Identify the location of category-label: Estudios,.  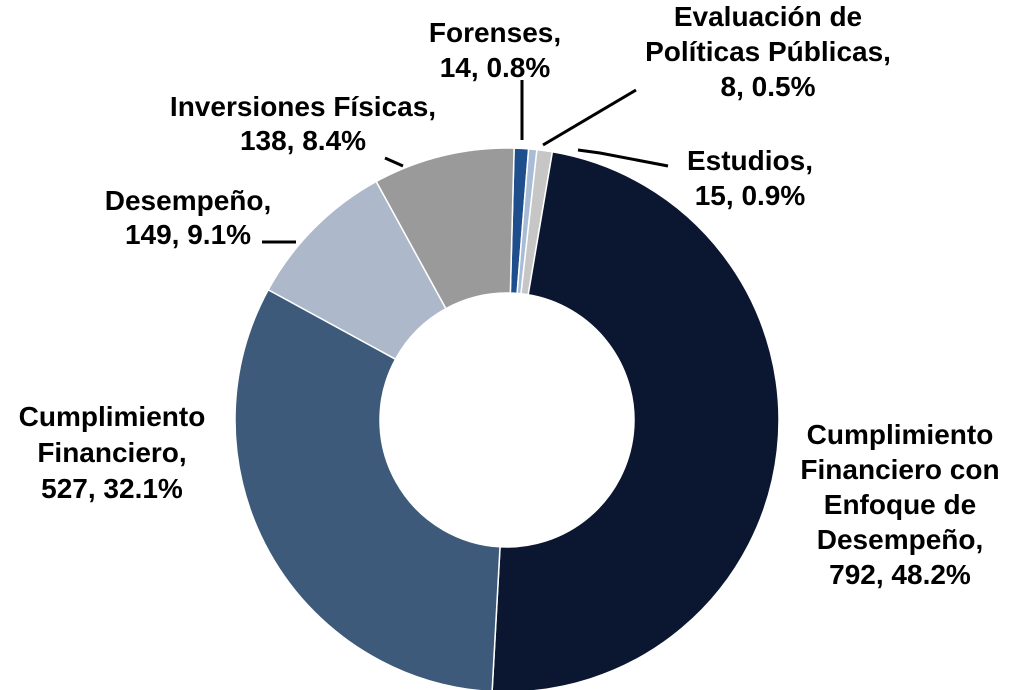
(750, 160).